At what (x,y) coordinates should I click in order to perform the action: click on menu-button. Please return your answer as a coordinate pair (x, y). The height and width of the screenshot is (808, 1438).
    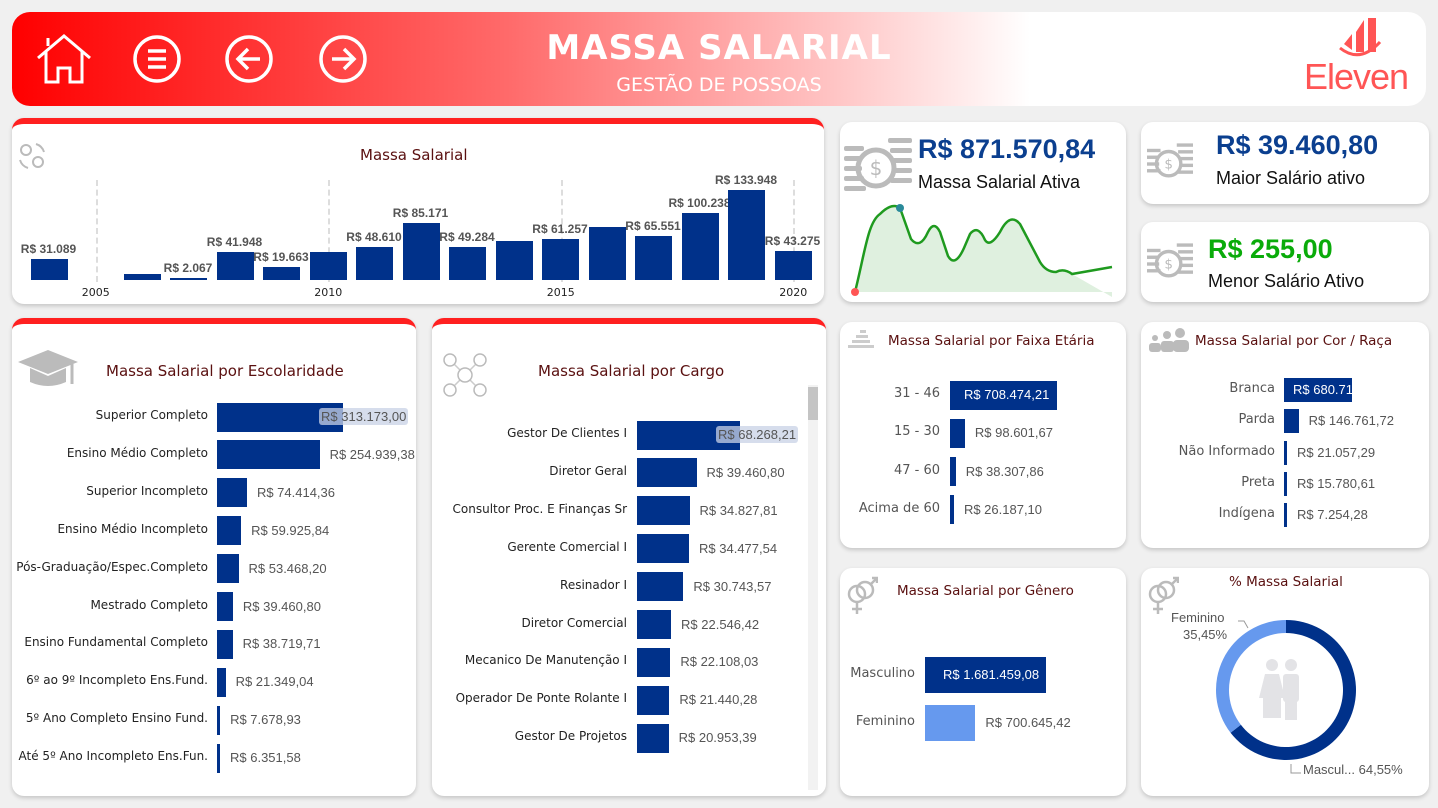
    Looking at the image, I should click on (157, 59).